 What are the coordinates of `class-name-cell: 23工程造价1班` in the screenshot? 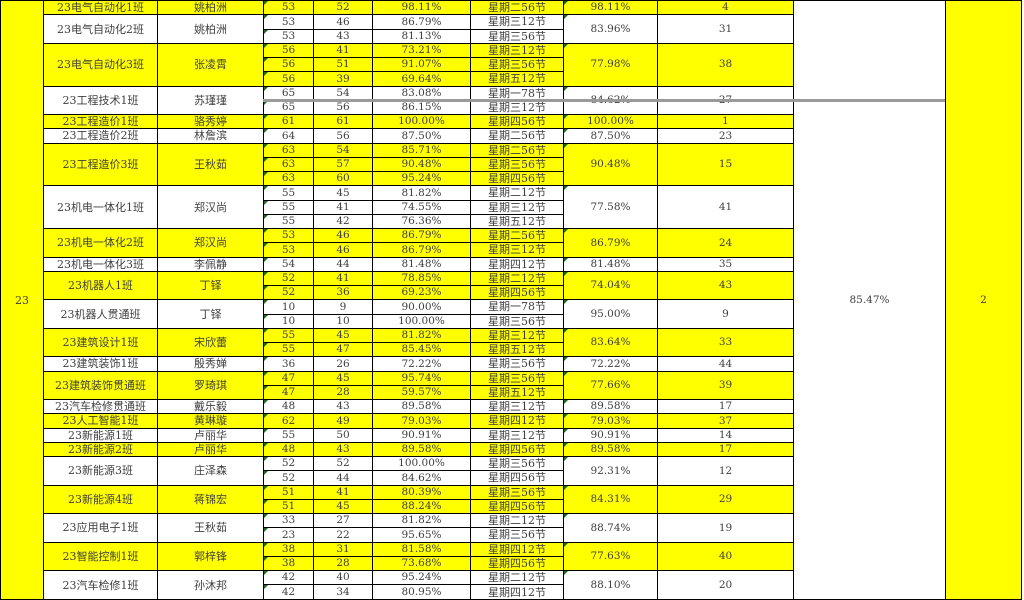 It's located at (100, 121).